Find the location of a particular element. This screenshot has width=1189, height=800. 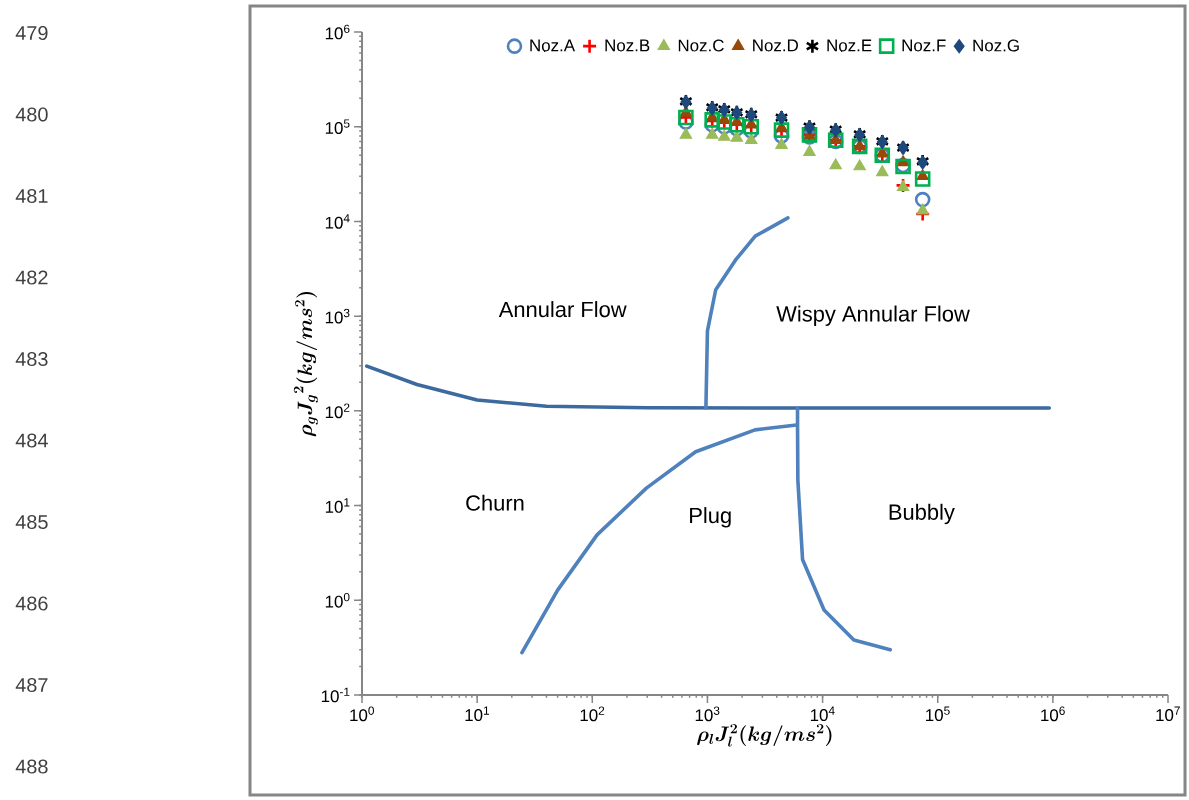

y-tick-label: 10$^{5}$ is located at coordinates (337, 126).